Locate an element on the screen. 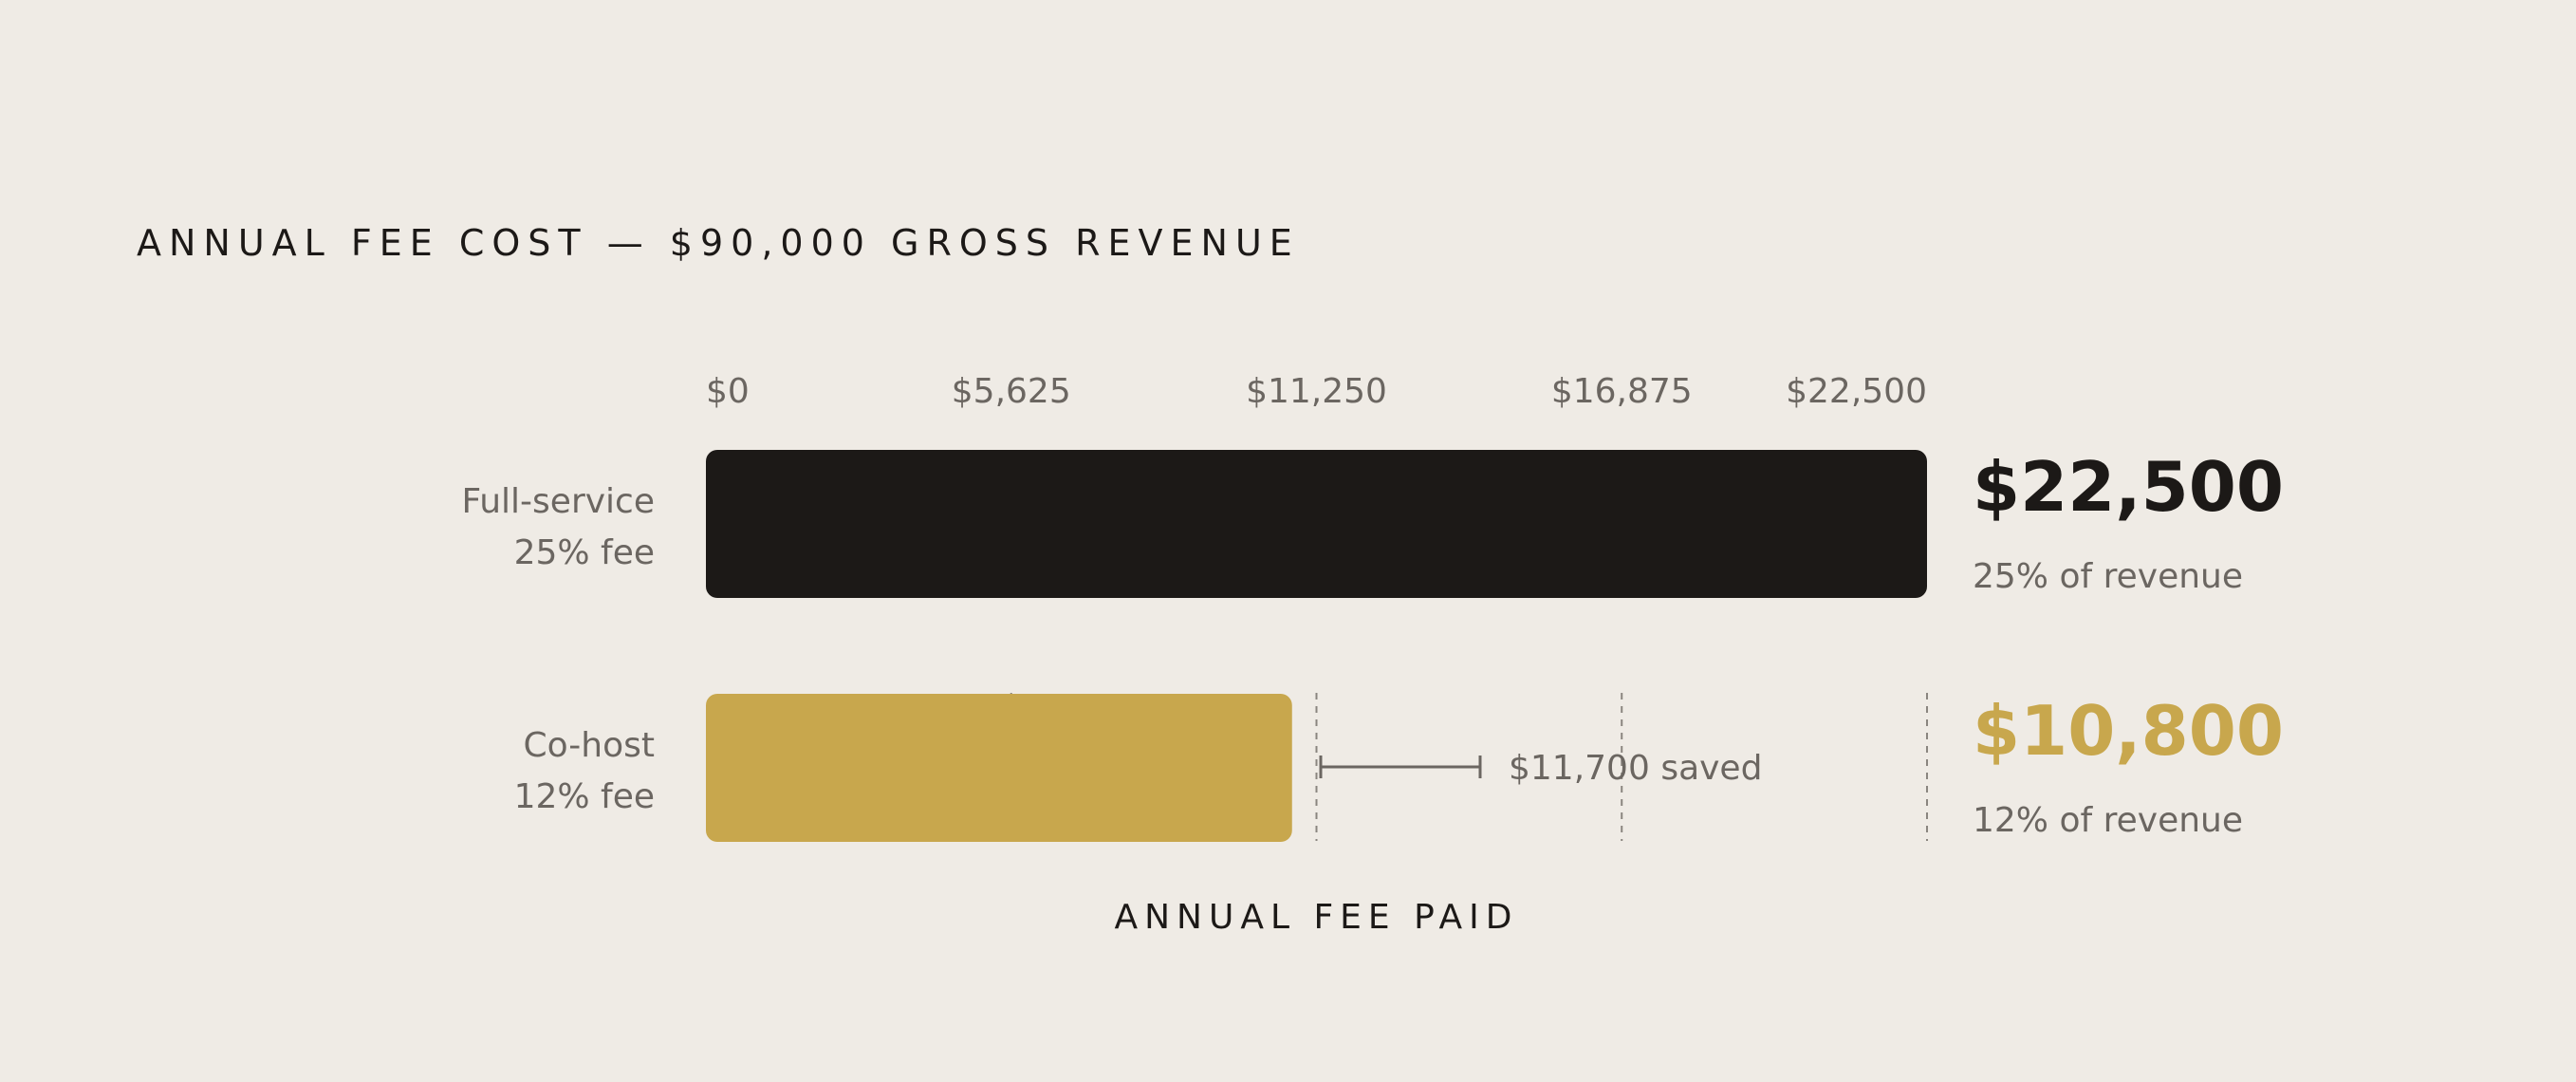  value-label: $10,800 is located at coordinates (2128, 731).